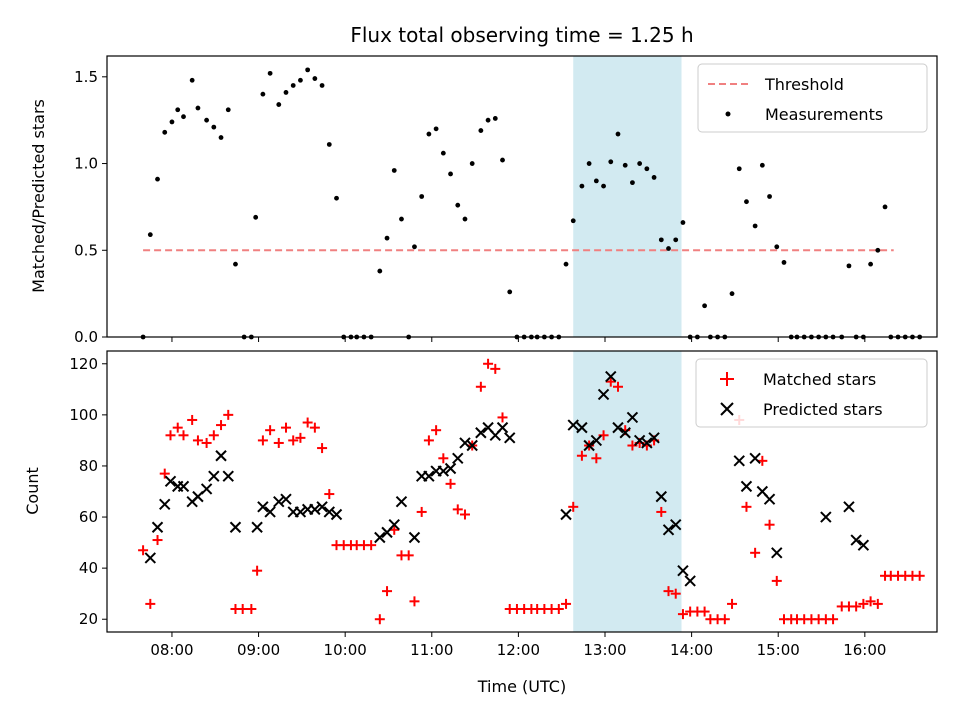 The width and height of the screenshot is (960, 720). Describe the element at coordinates (38, 196) in the screenshot. I see `top-y-axis-label: Matched/Predicted stars` at that location.